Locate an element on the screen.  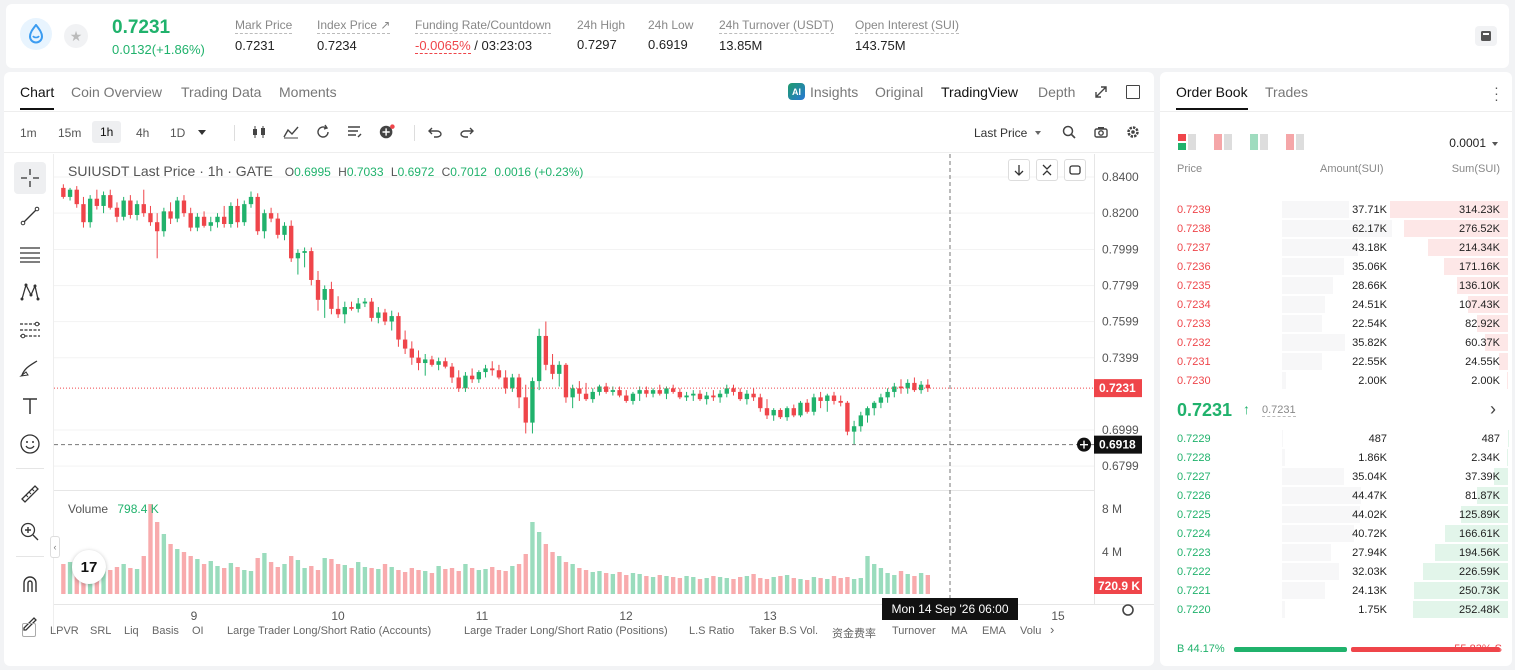
indicator-liq: Liq is located at coordinates (131, 631).